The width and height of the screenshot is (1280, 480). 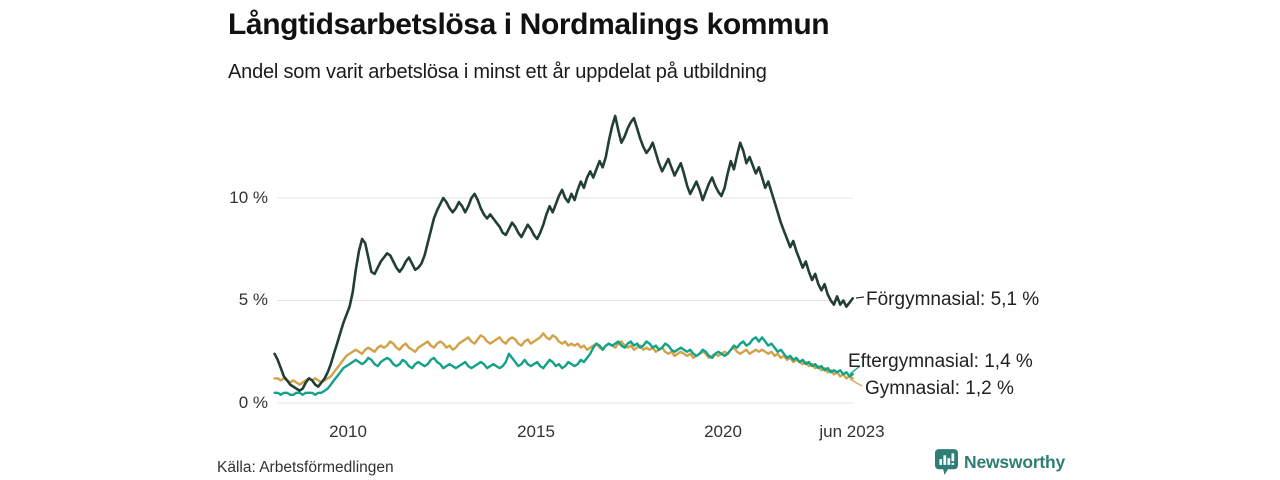 I want to click on x-tick-label-2020: 2020, so click(x=723, y=431).